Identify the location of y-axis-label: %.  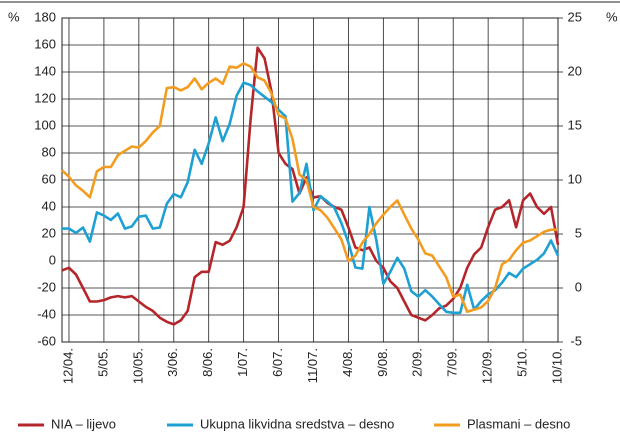
(14, 16).